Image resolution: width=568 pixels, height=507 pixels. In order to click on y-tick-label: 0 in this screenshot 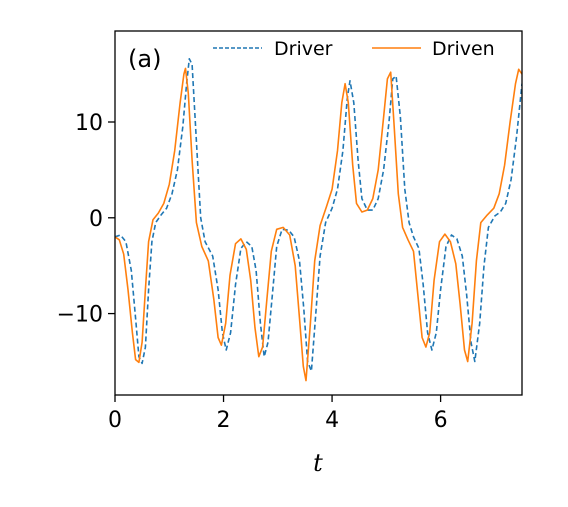, I will do `click(96, 219)`.